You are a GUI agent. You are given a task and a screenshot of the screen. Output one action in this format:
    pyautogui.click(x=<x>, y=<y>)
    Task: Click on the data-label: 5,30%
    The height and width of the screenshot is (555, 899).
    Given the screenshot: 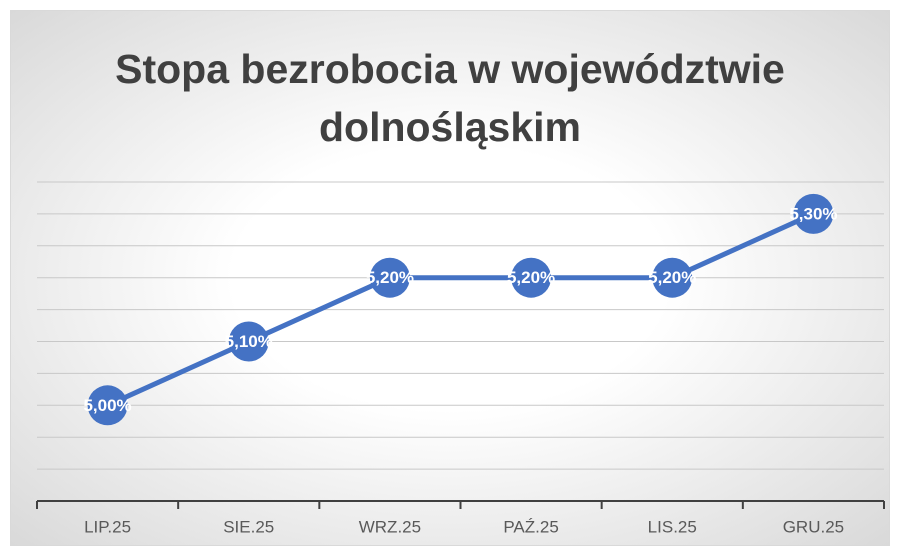 What is the action you would take?
    pyautogui.click(x=813, y=213)
    